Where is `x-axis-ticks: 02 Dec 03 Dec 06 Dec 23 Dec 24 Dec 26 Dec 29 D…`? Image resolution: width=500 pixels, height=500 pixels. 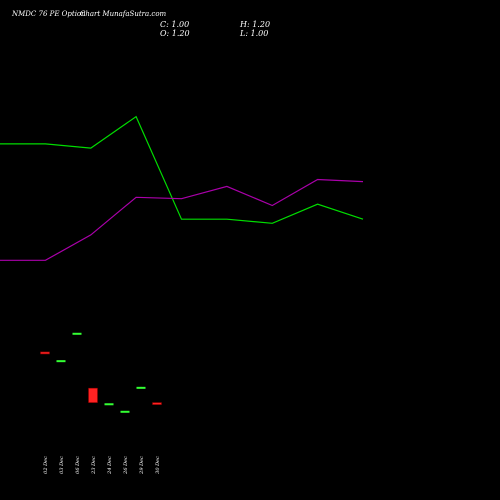 x-axis-ticks: 02 Dec 03 Dec 06 Dec 23 Dec 24 Dec 26 Dec 29 D… is located at coordinates (102, 465).